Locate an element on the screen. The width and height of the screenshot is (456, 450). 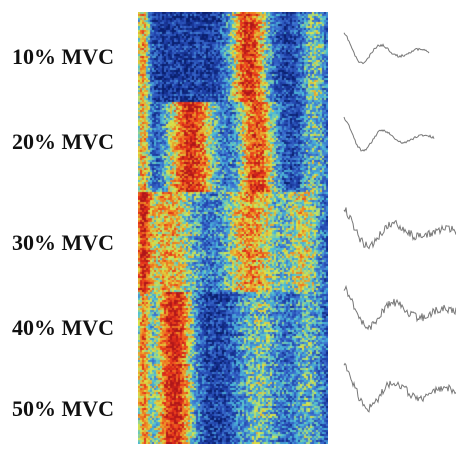
level-label-30: 30% MVC is located at coordinates (63, 242).